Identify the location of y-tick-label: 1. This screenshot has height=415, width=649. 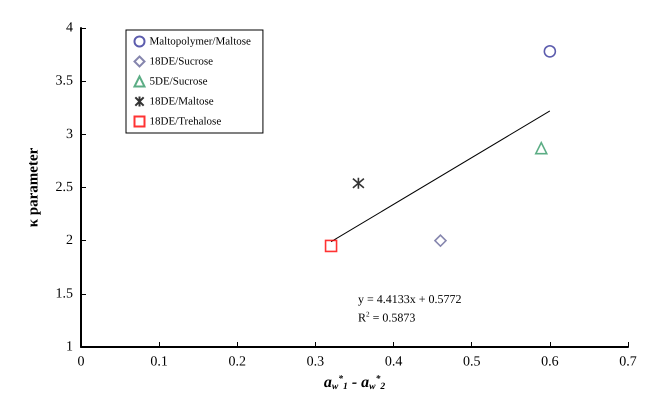
(69, 347).